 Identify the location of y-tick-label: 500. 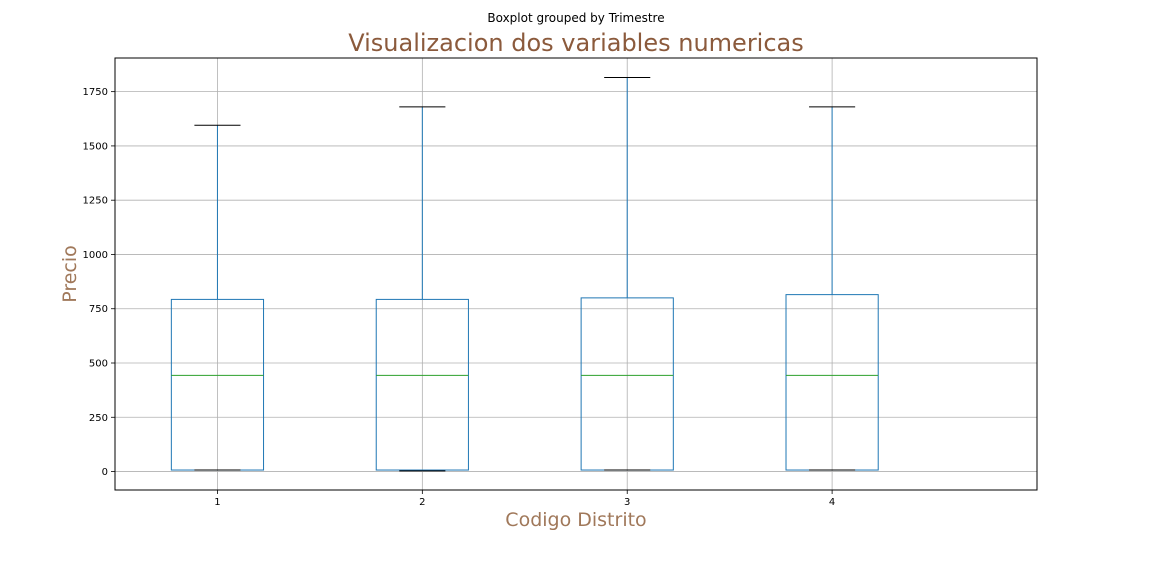
(98, 364).